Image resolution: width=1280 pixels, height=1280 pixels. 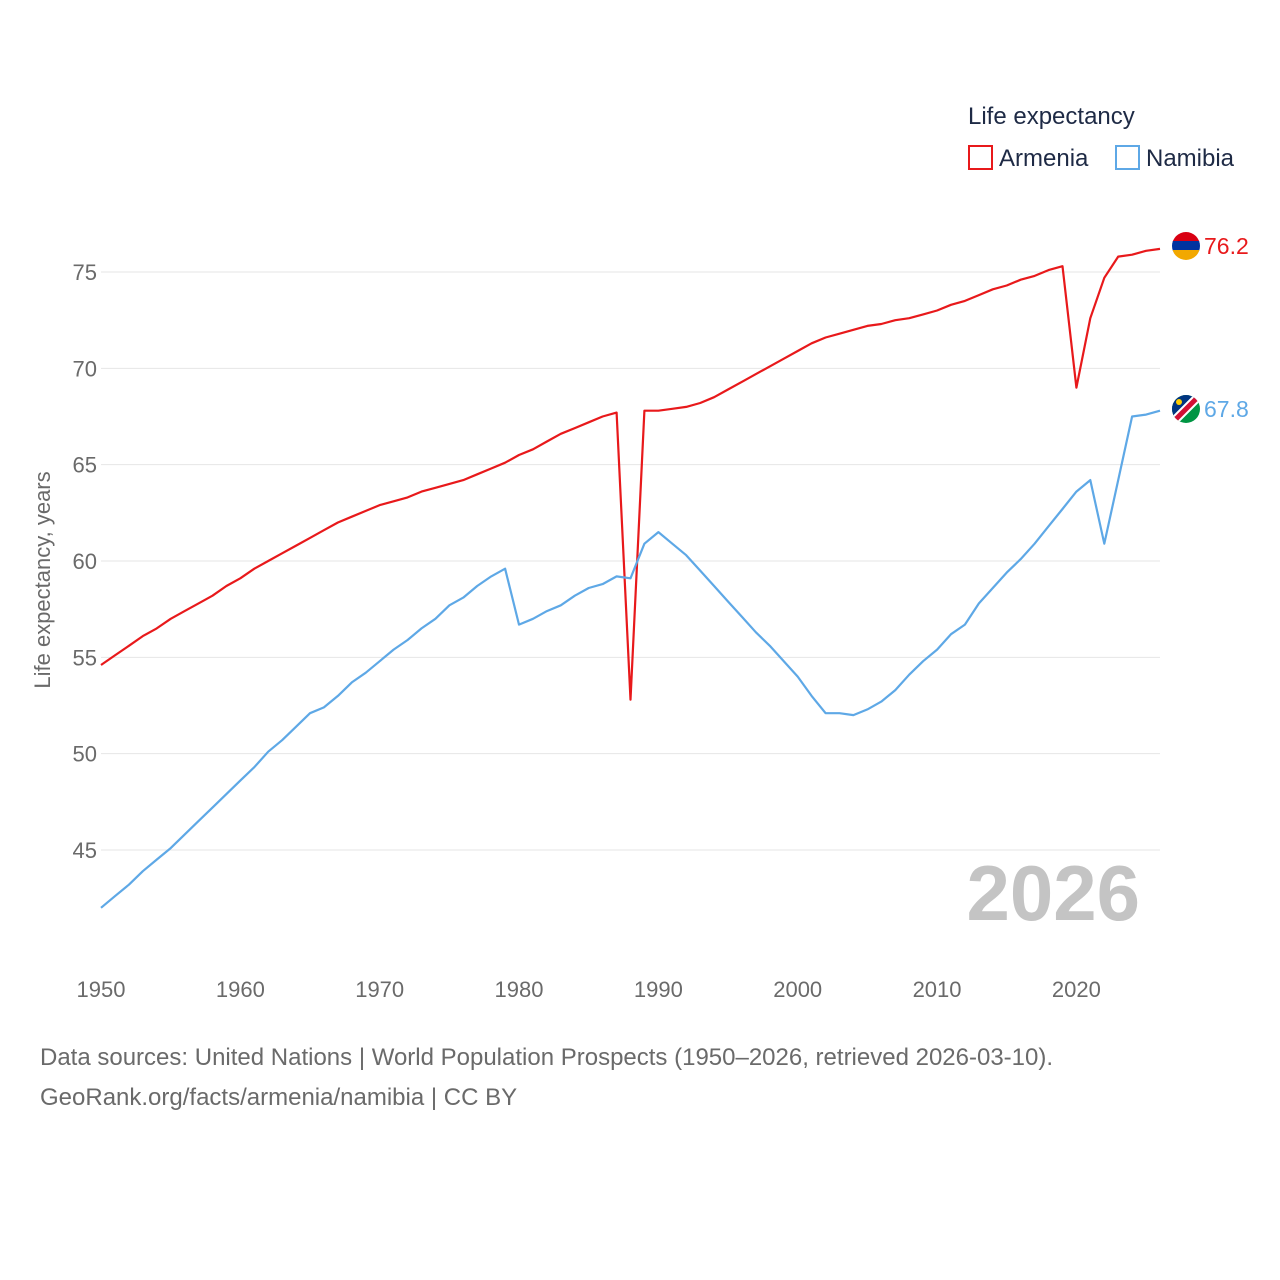 I want to click on armenia-flag-icon, so click(x=1186, y=246).